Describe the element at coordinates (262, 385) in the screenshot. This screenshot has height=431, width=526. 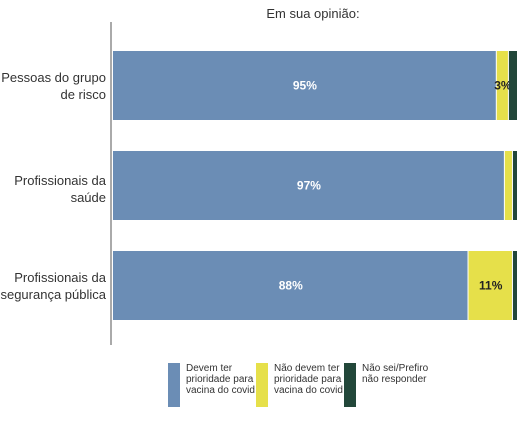
I see `legend-swatch-no` at that location.